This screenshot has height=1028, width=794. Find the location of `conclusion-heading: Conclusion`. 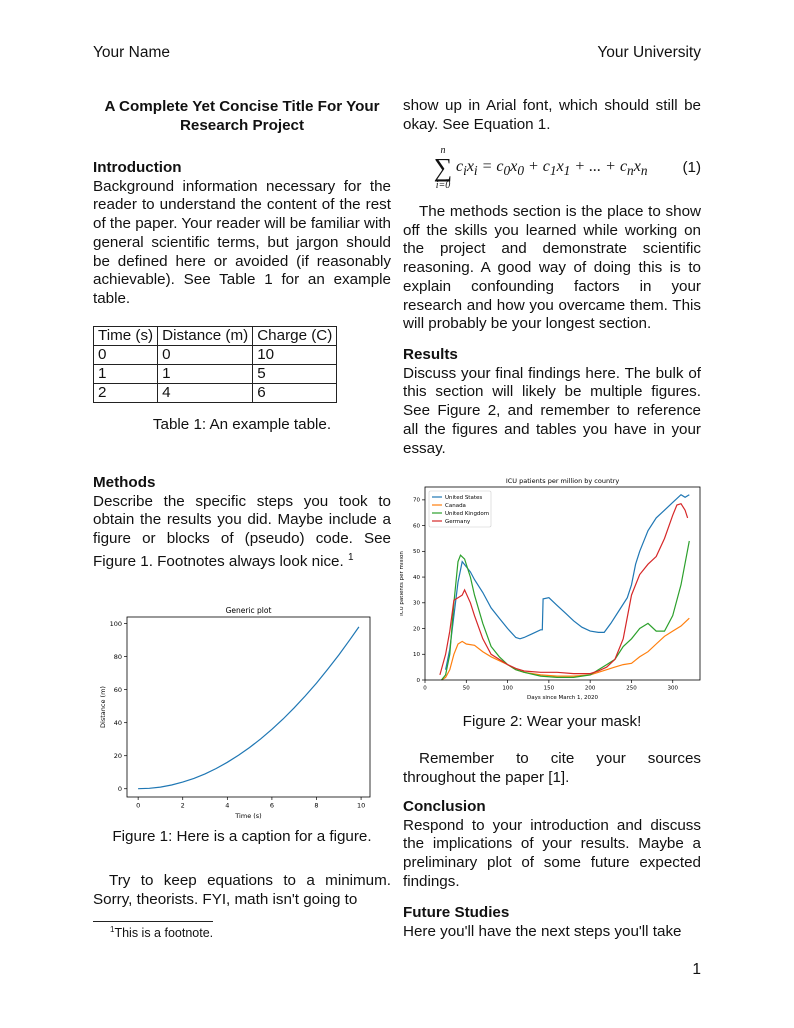

conclusion-heading: Conclusion is located at coordinates (444, 806).